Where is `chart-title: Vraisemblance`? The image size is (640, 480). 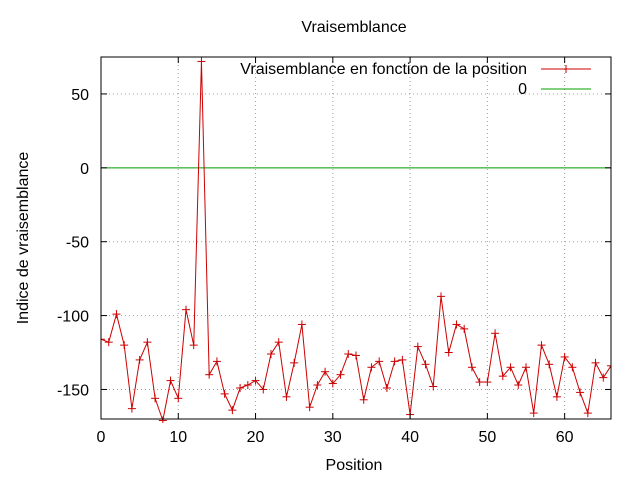
chart-title: Vraisemblance is located at coordinates (353, 27).